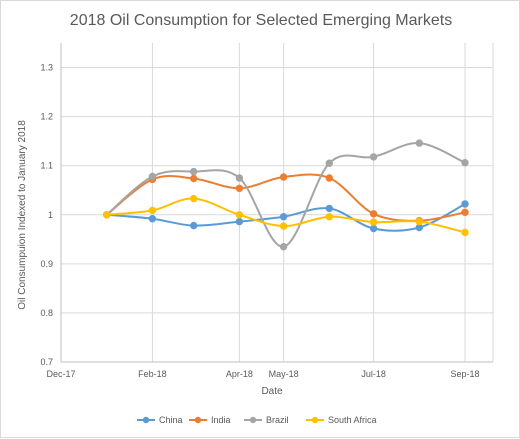  I want to click on legend-label: Brazil, so click(277, 420).